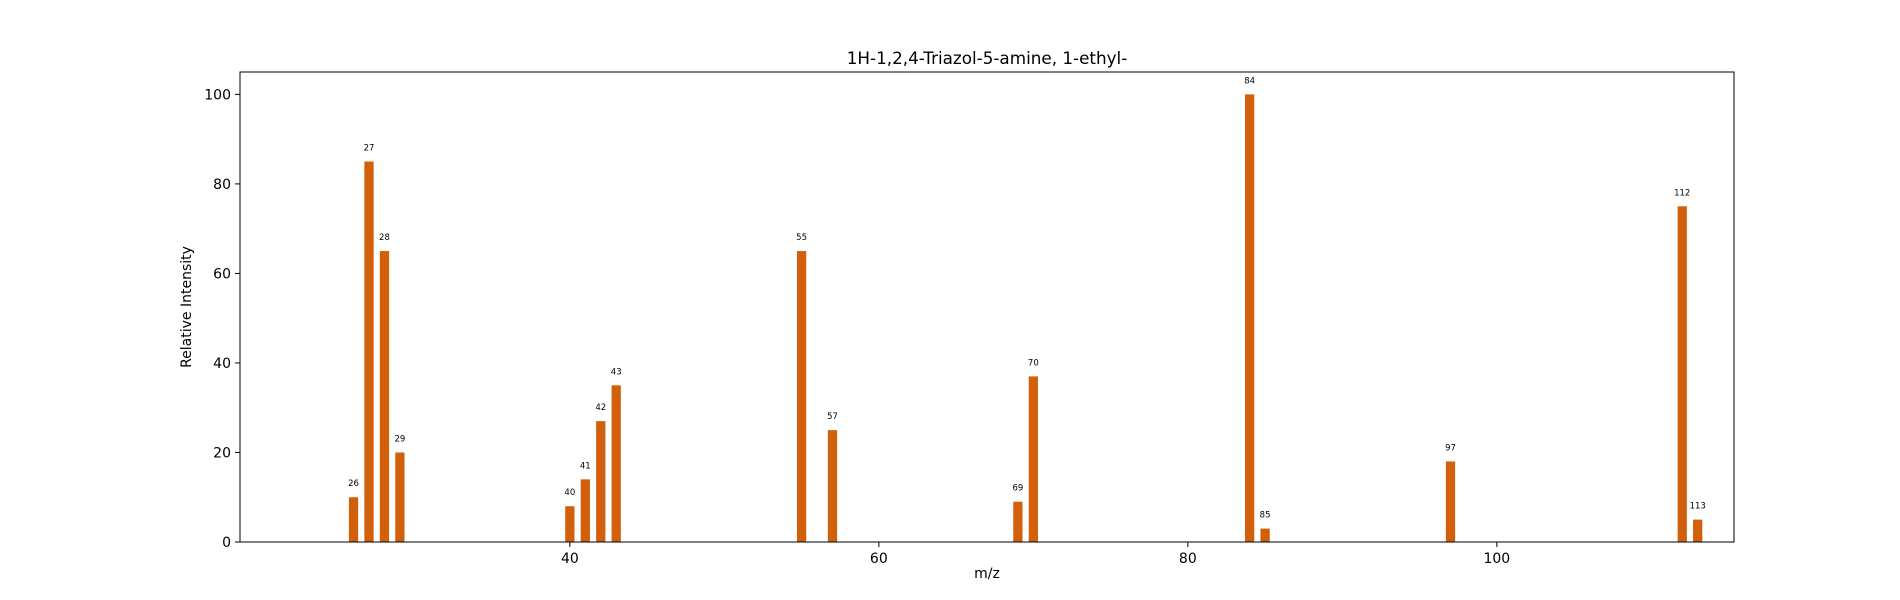 The width and height of the screenshot is (1900, 600). Describe the element at coordinates (222, 274) in the screenshot. I see `y-tick-label-60: 60` at that location.